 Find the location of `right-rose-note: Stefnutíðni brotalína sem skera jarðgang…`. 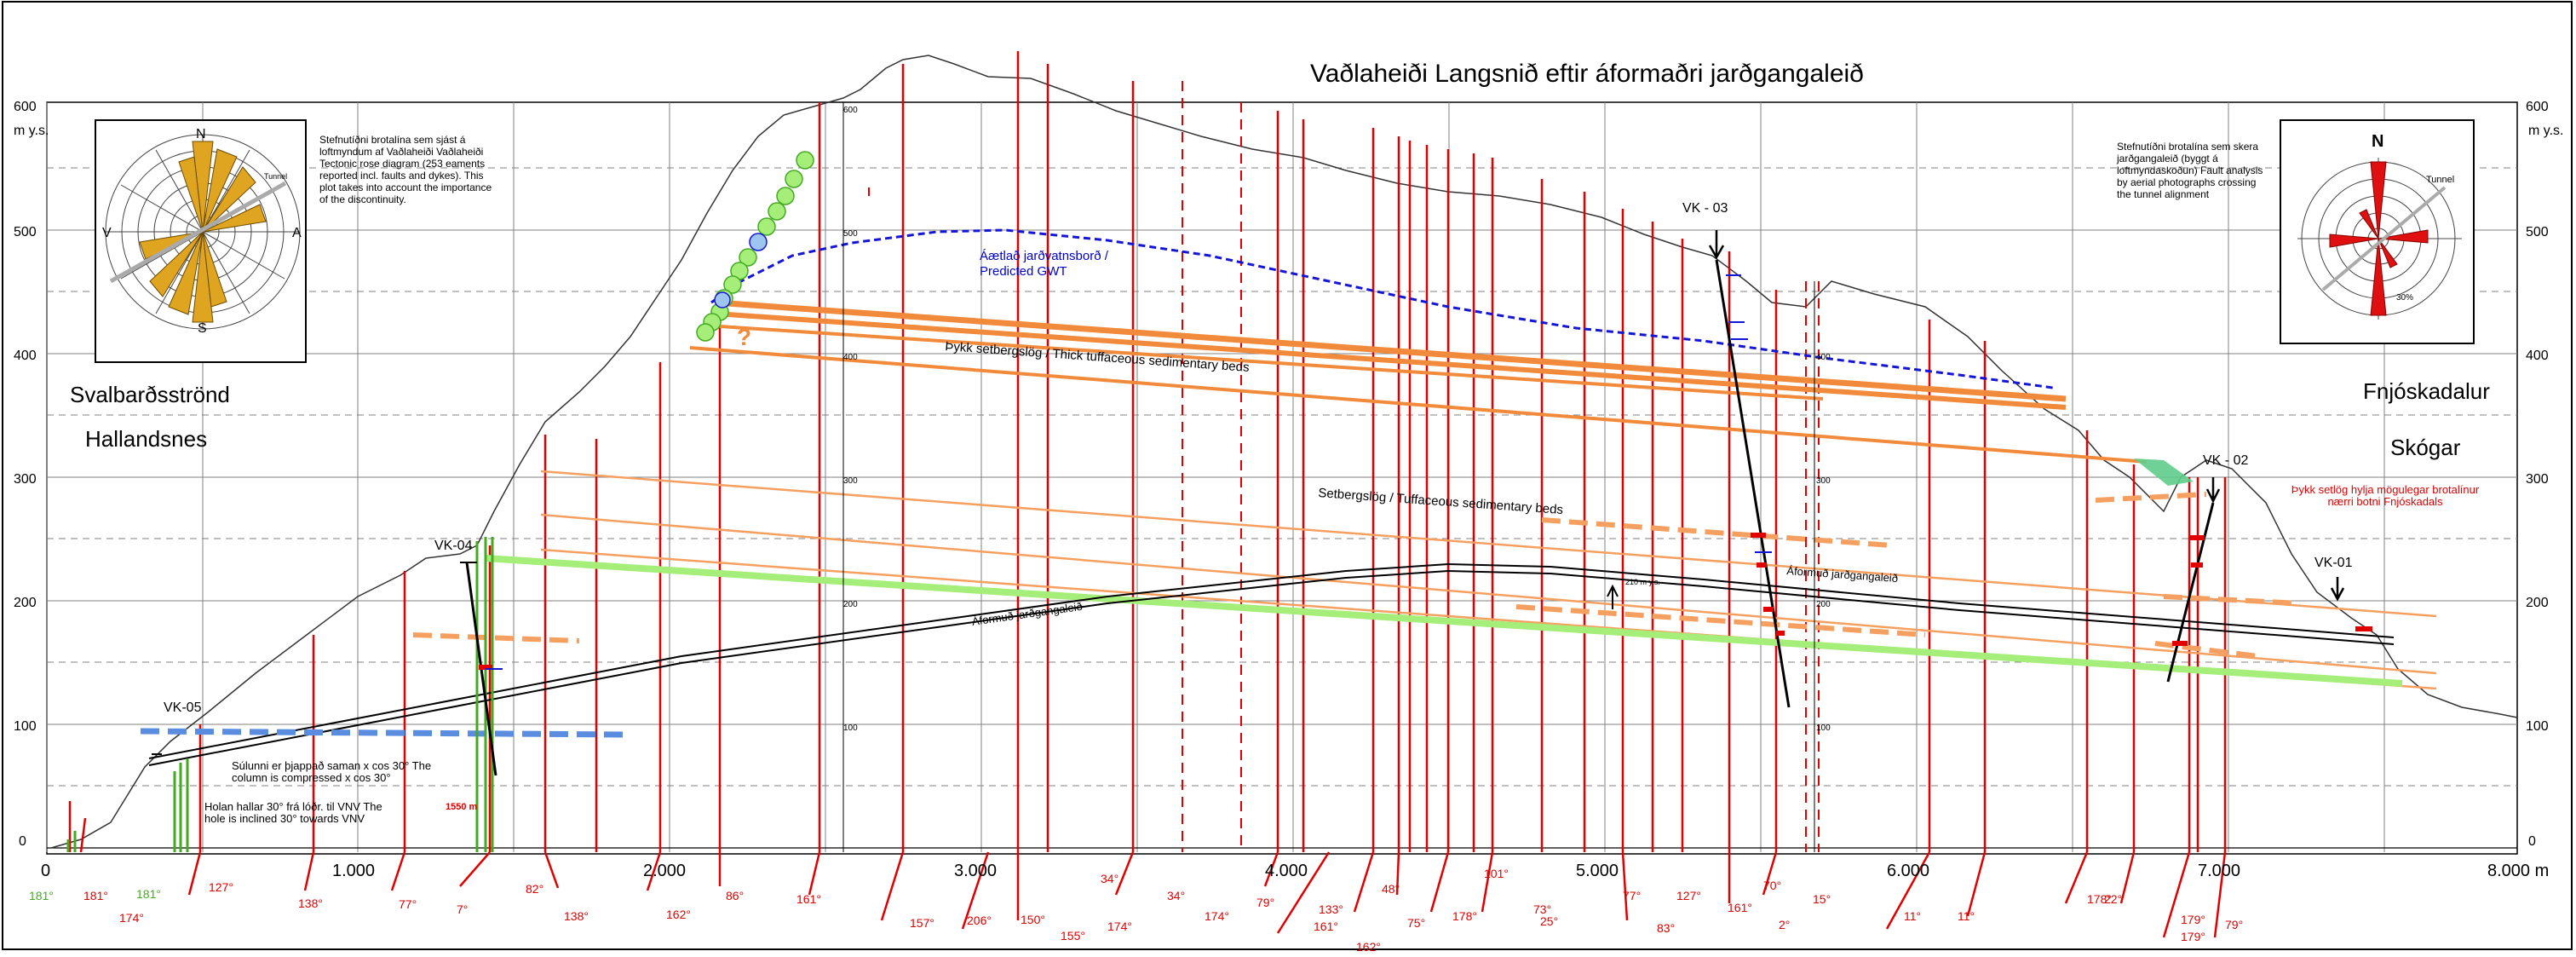

right-rose-note: Stefnutíðni brotalína sem skera jarðgang… is located at coordinates (2190, 170).